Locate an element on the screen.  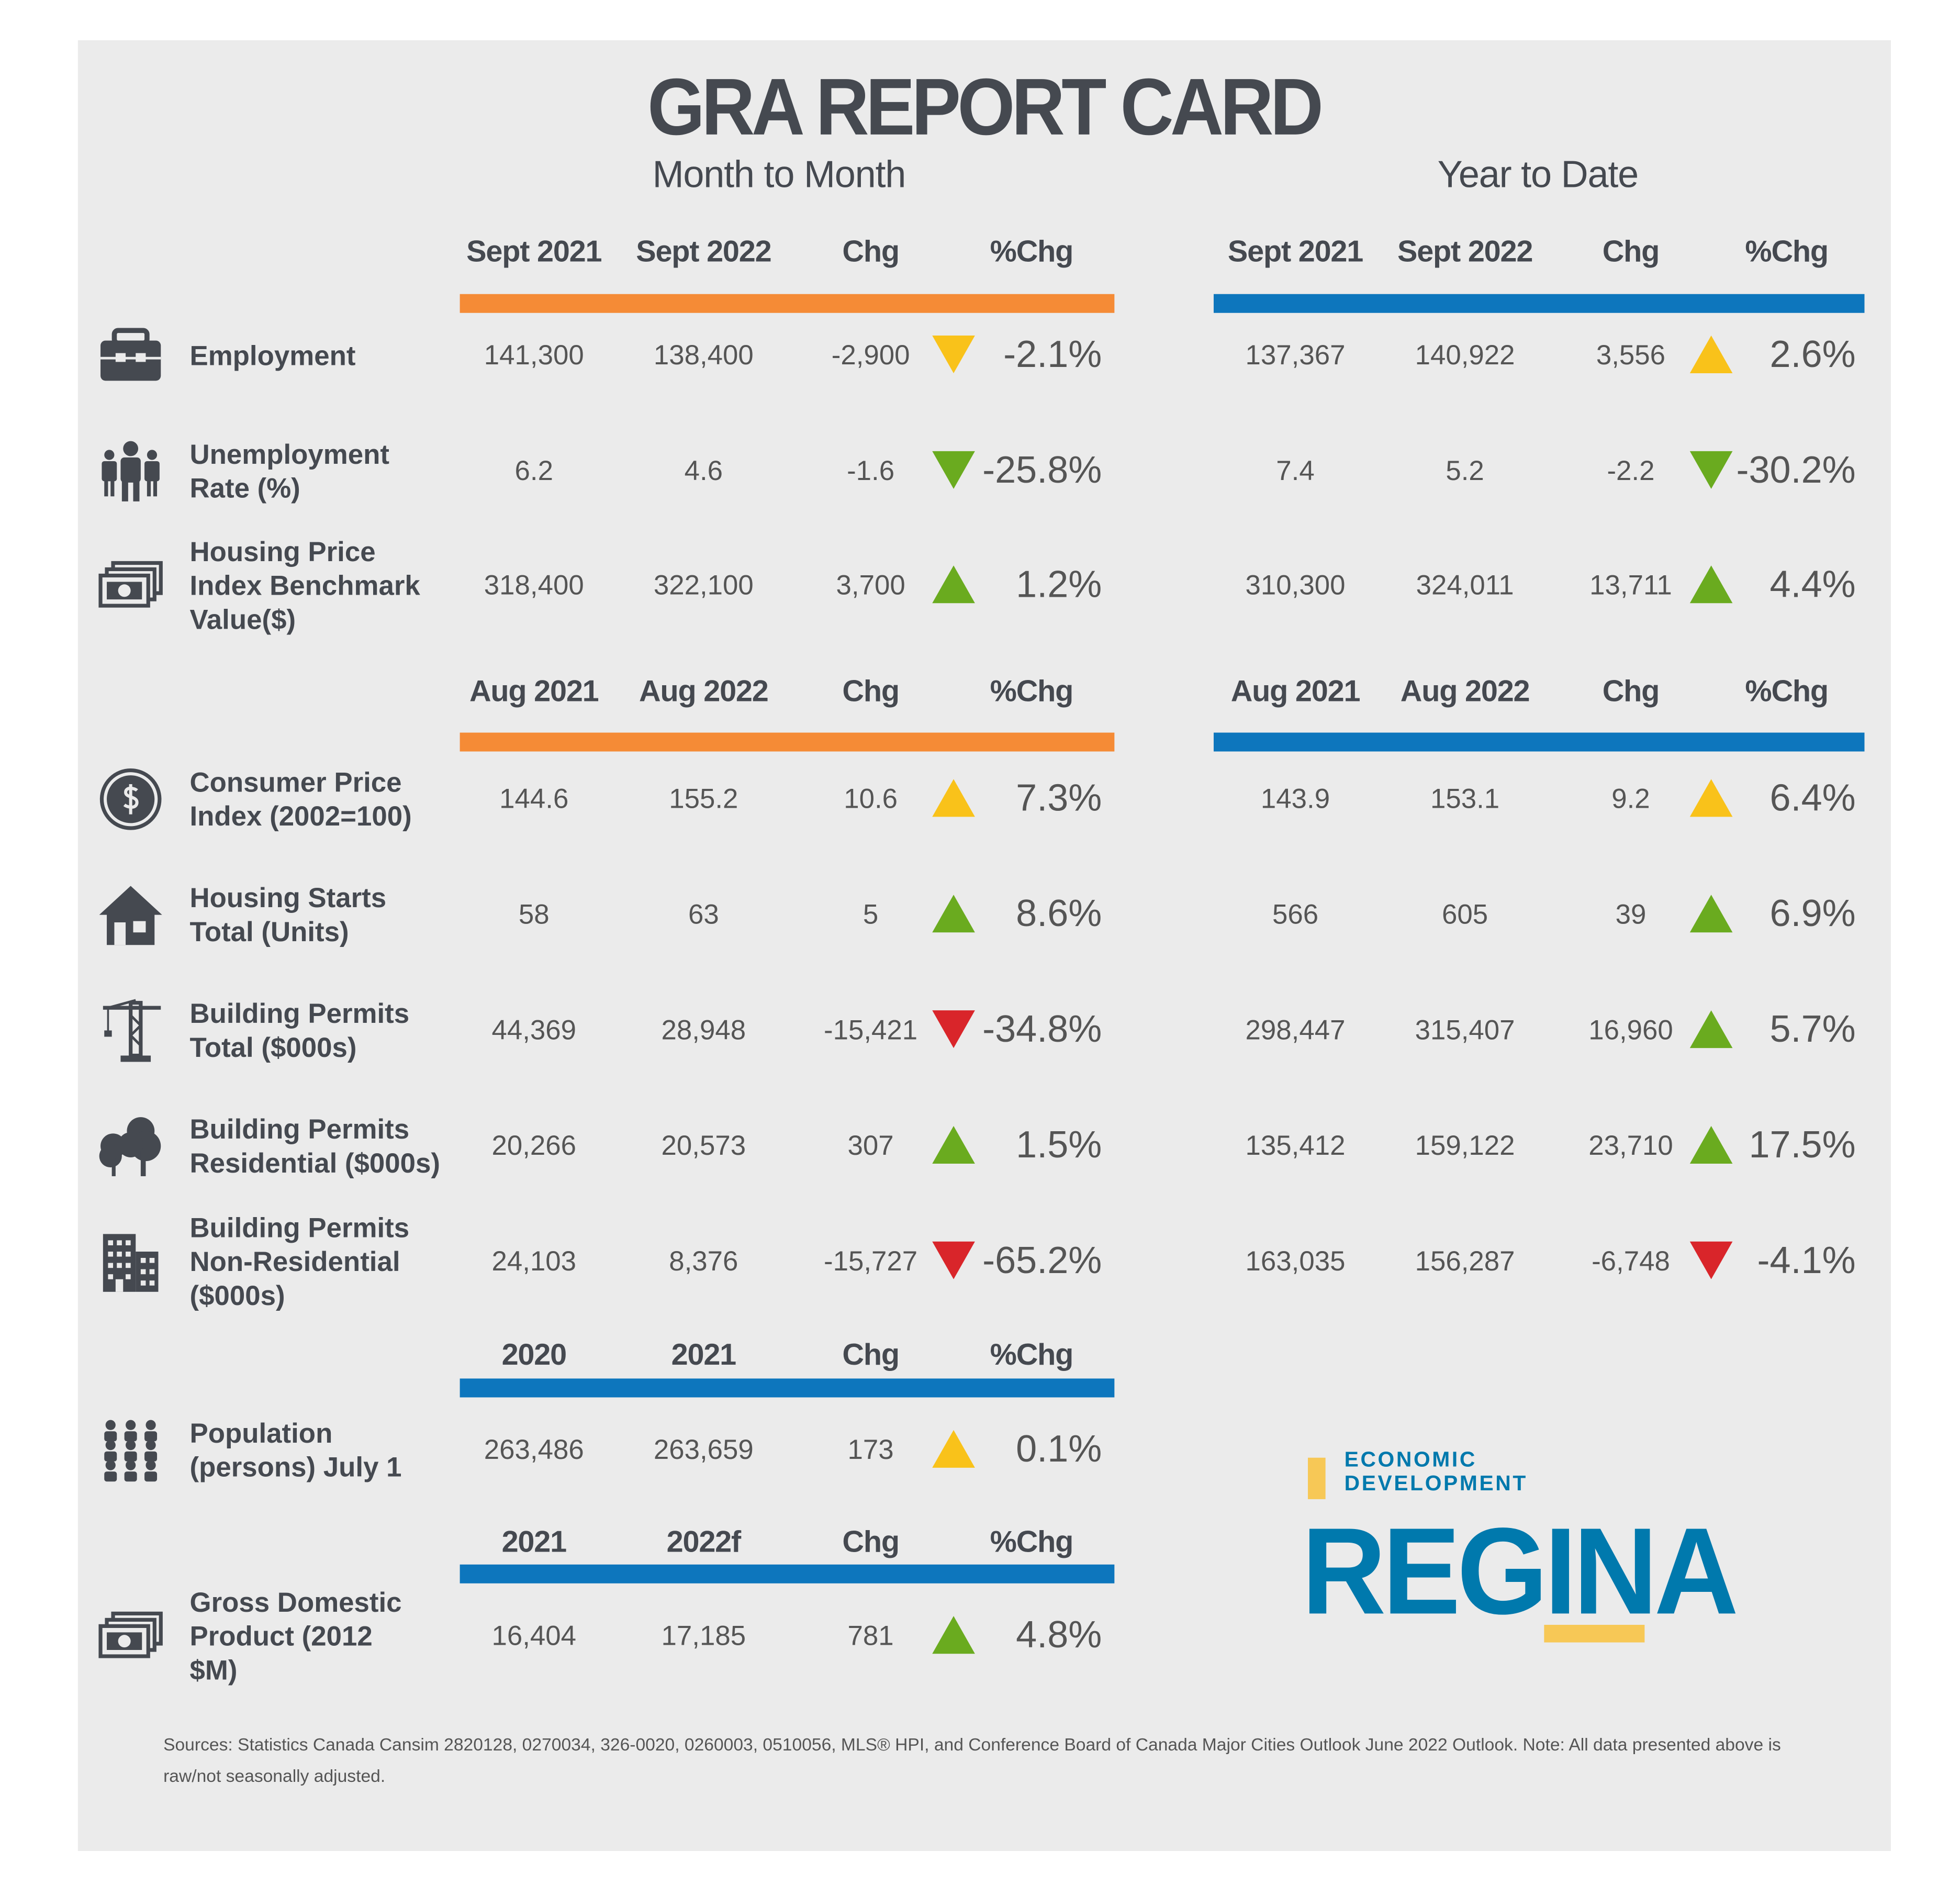
people-icon is located at coordinates (130, 471).